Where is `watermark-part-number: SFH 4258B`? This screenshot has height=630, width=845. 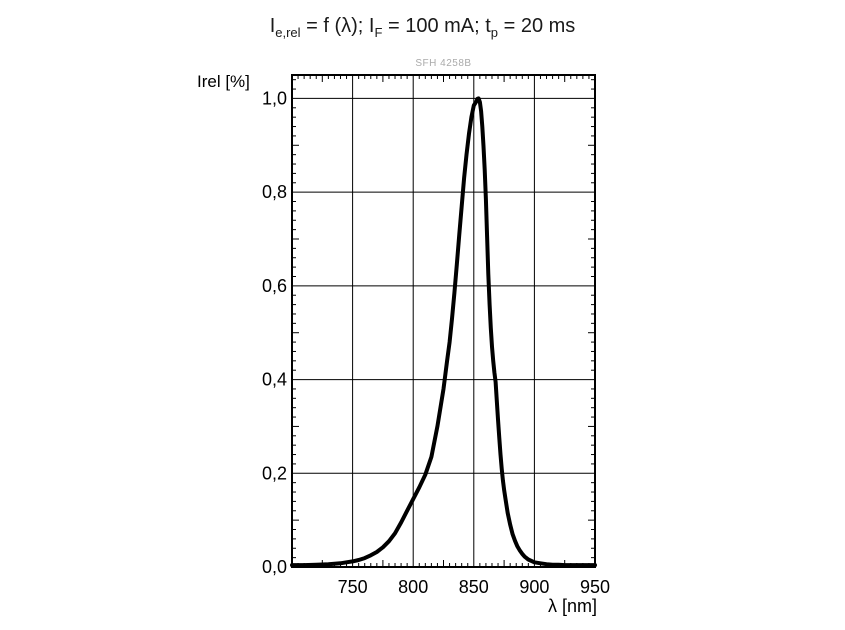
watermark-part-number: SFH 4258B is located at coordinates (443, 63).